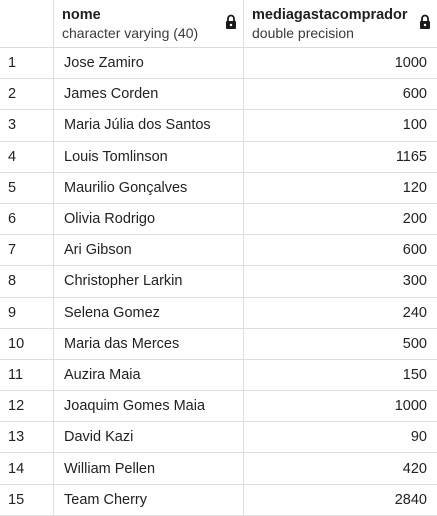  I want to click on table-row: 6 Olivia Rodrigo 200, so click(218, 219).